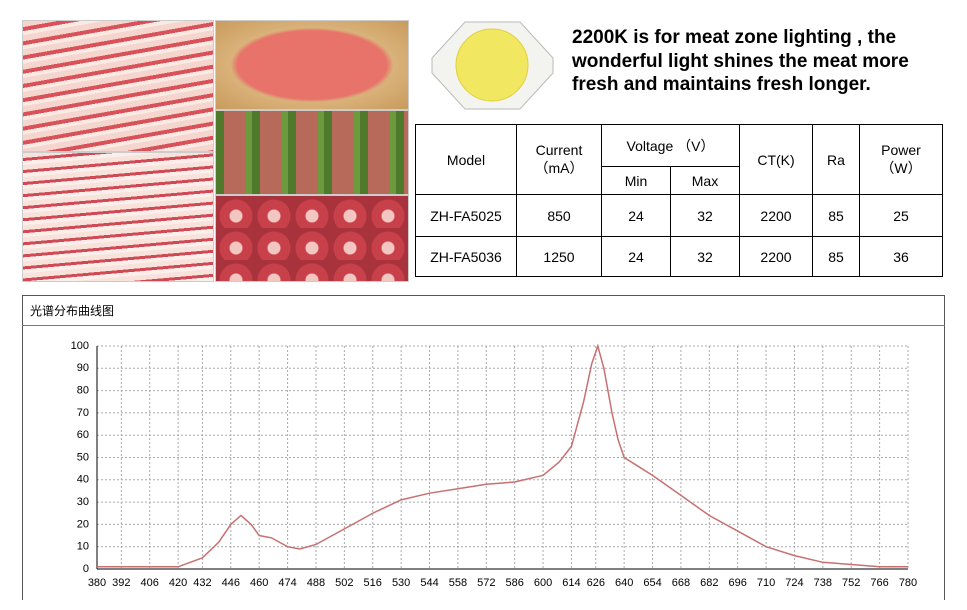  Describe the element at coordinates (851, 583) in the screenshot. I see `x-tick-label: 752` at that location.